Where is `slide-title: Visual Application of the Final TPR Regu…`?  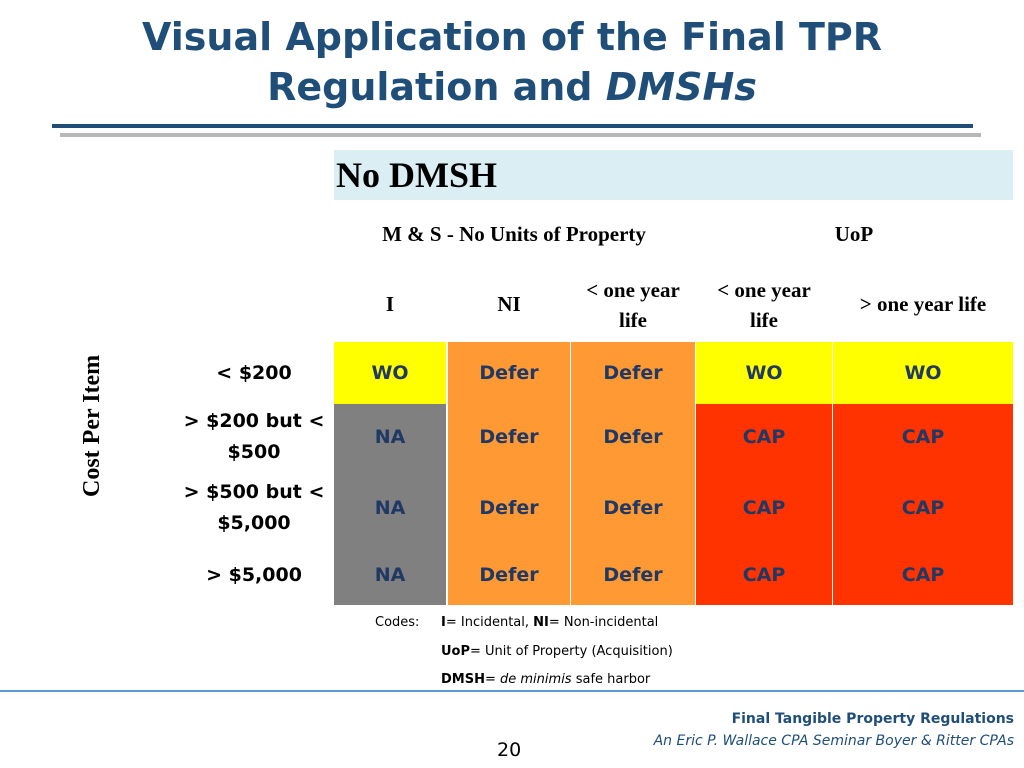 slide-title: Visual Application of the Final TPR Regu… is located at coordinates (512, 62).